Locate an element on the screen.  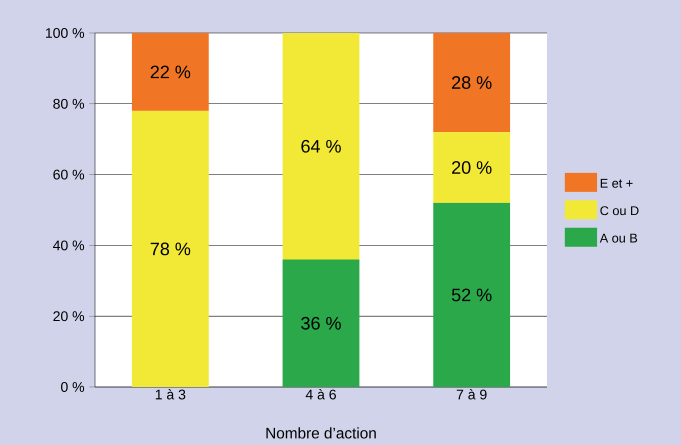
data-label: 52 % is located at coordinates (472, 295).